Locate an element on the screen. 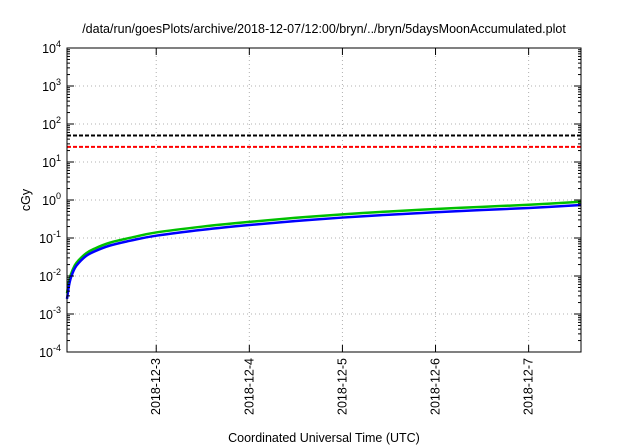 Image resolution: width=640 pixels, height=448 pixels. y-axis-label: cGy is located at coordinates (26, 199).